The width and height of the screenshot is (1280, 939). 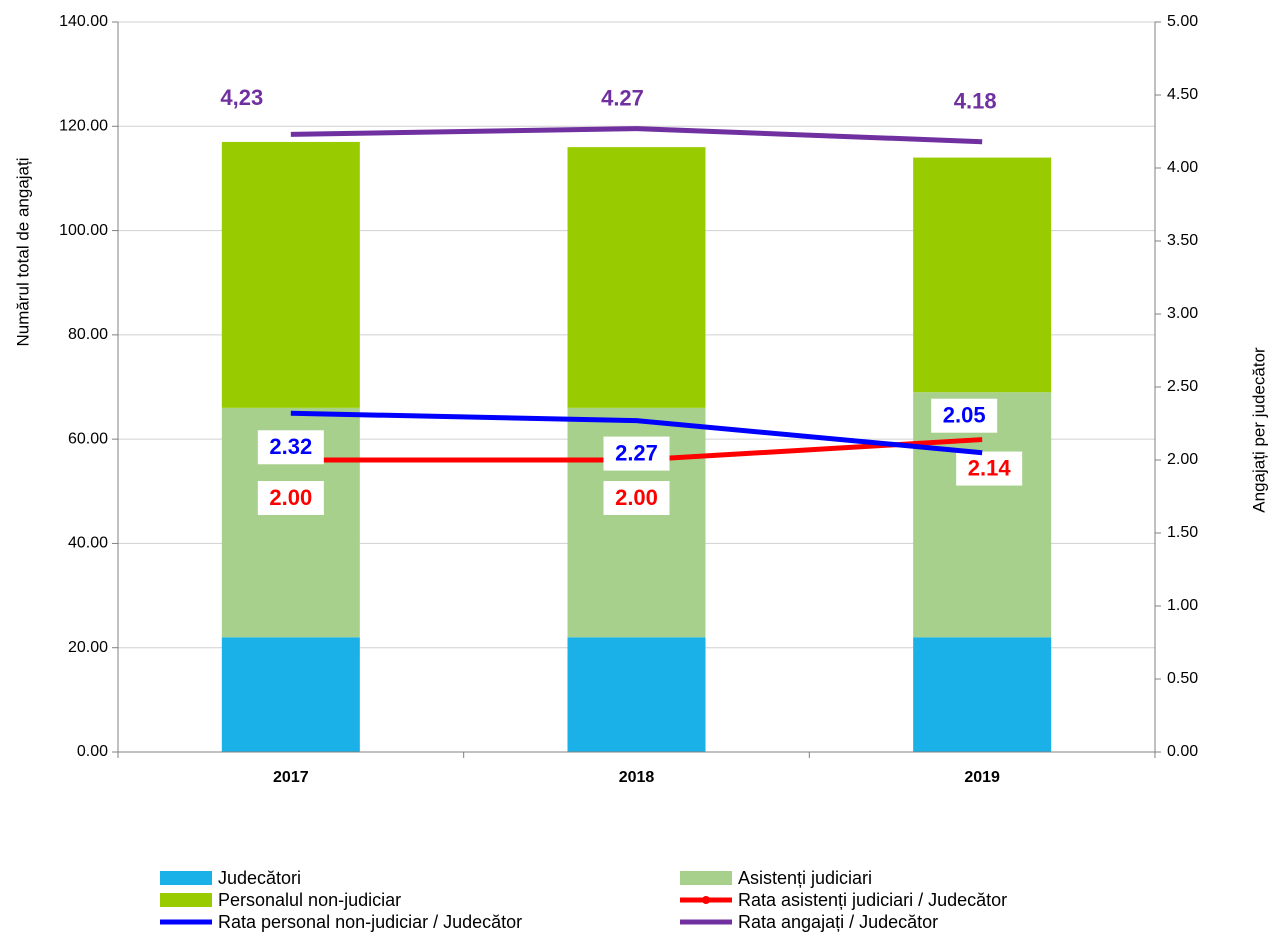 I want to click on legend-label: Judecători, so click(x=259, y=878).